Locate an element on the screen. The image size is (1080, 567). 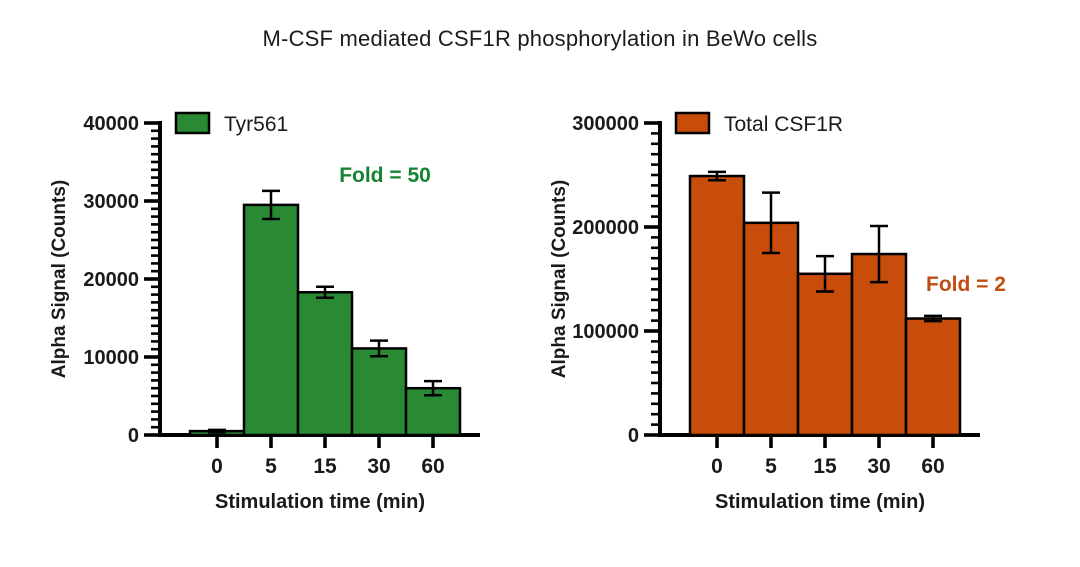
y-tick-label: 30000 is located at coordinates (111, 202).